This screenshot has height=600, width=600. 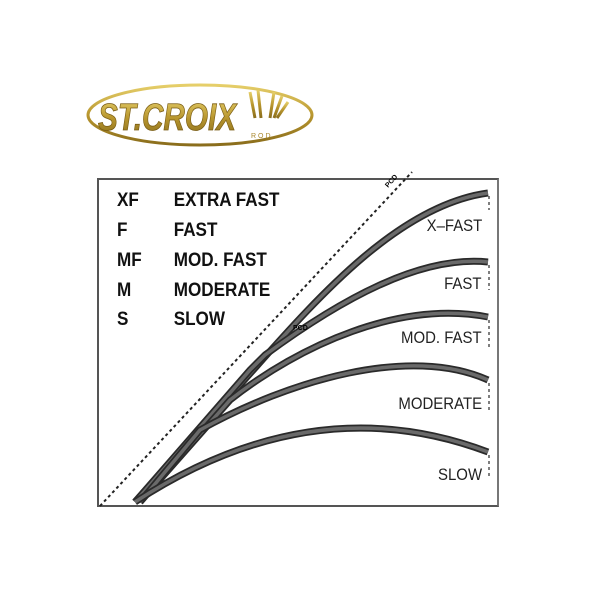 I want to click on rod-moderate, so click(x=313, y=434).